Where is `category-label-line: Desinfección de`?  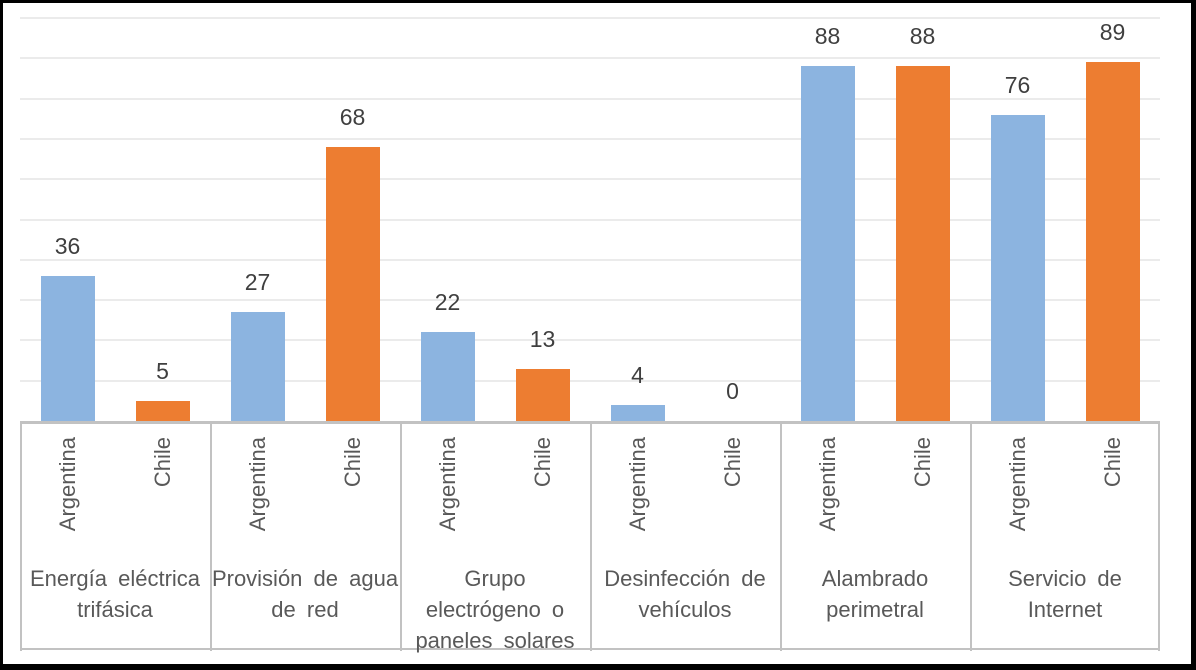 category-label-line: Desinfección de is located at coordinates (685, 578).